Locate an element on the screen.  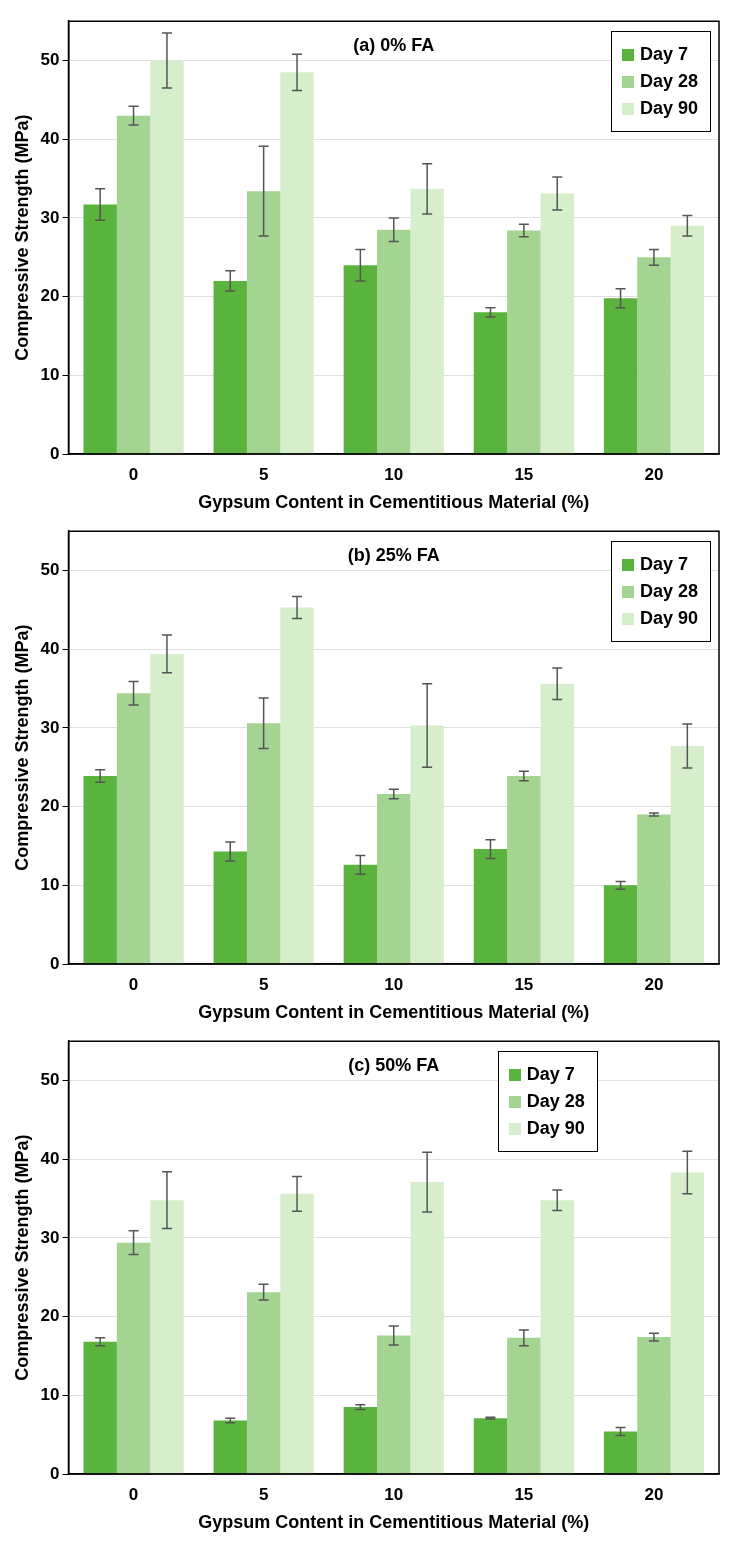
text: (a) 0% FA is located at coordinates (394, 45).